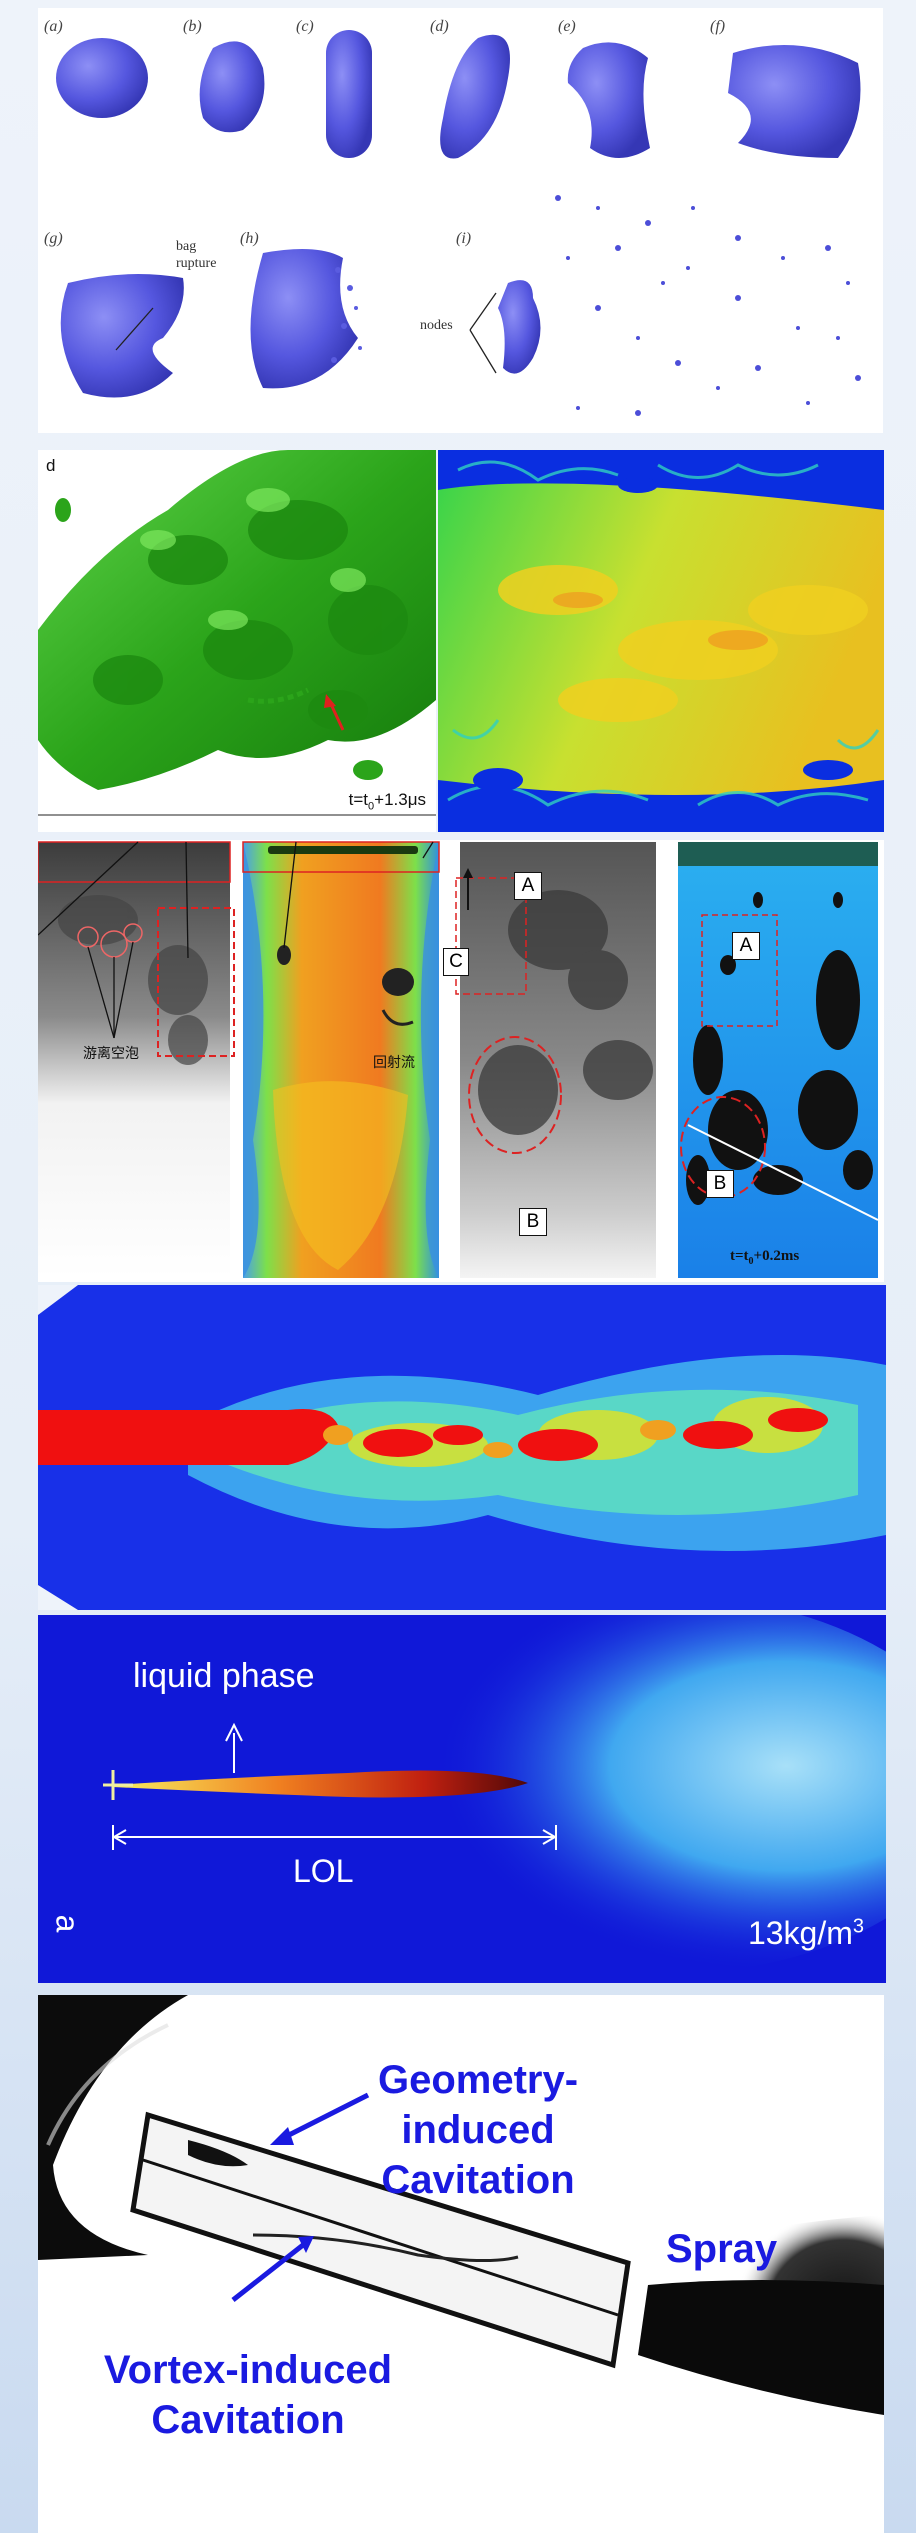  What do you see at coordinates (102, 78) in the screenshot?
I see `droplet-a` at bounding box center [102, 78].